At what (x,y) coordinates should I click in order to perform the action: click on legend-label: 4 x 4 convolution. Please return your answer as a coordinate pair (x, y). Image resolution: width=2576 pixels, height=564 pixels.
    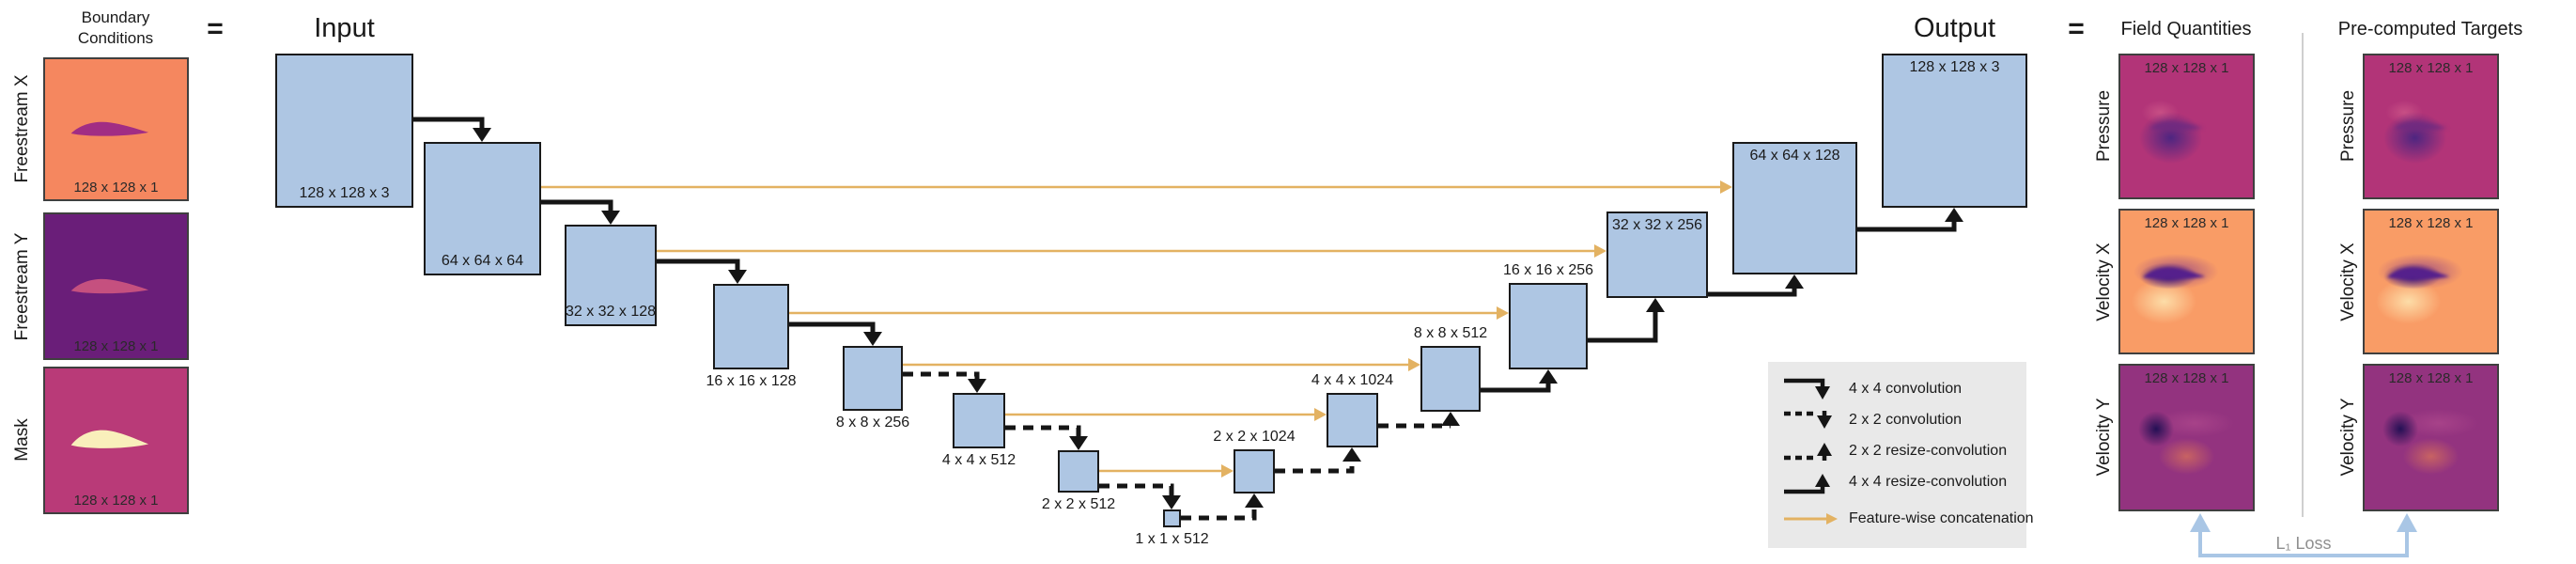
    Looking at the image, I should click on (1906, 388).